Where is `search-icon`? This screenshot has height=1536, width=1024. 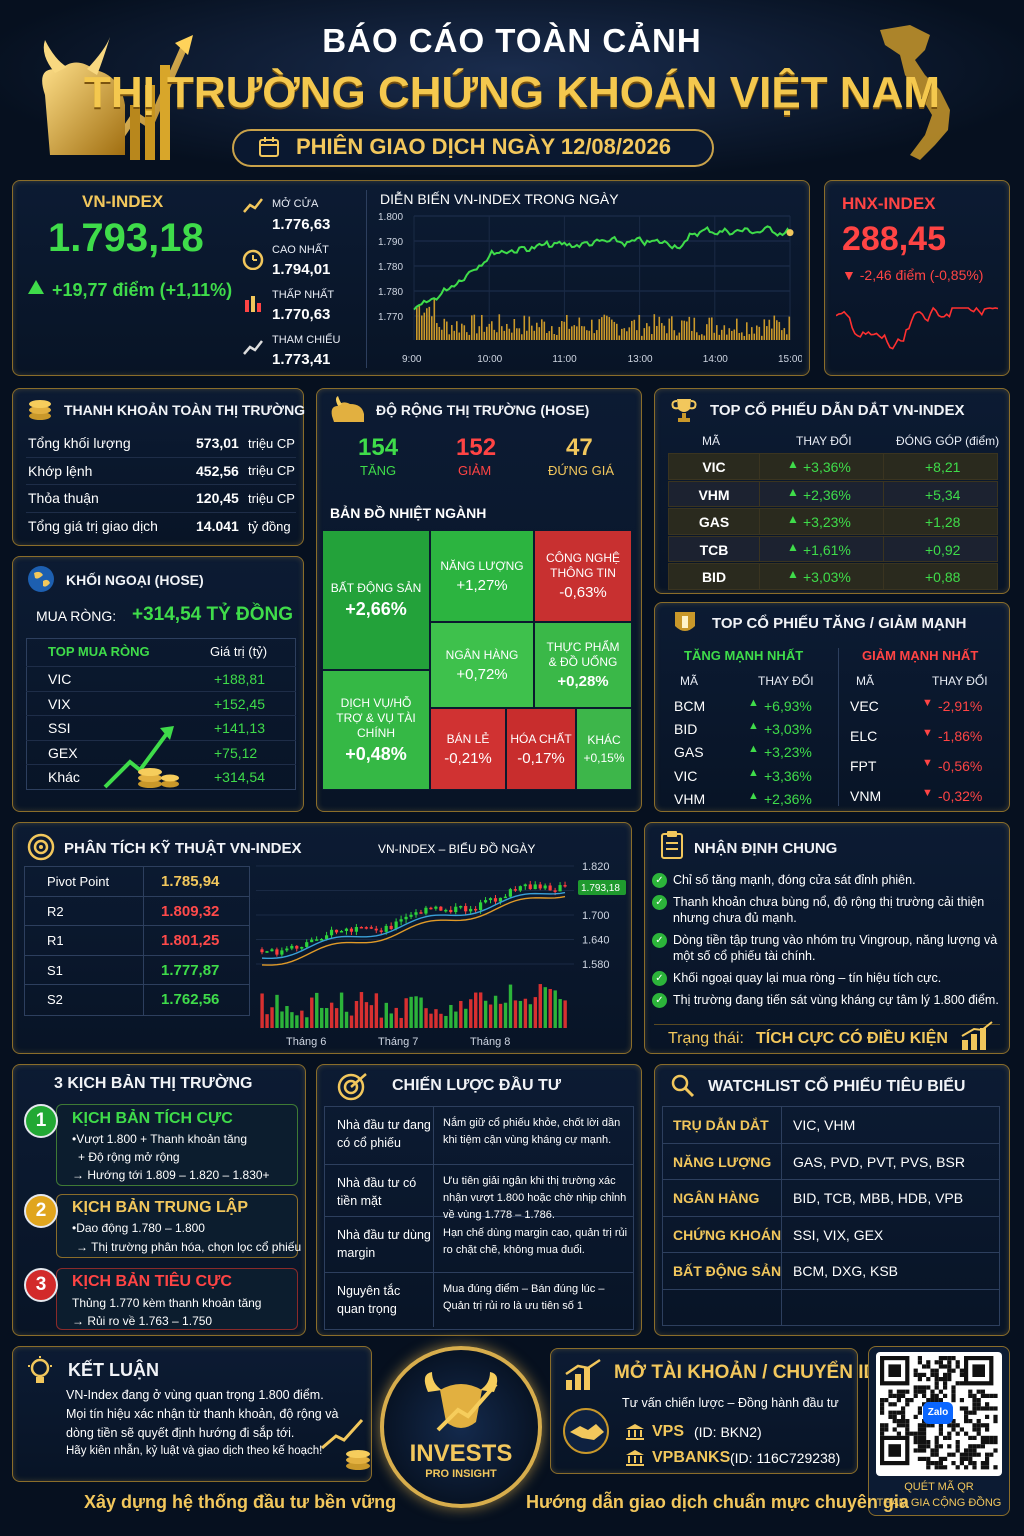
search-icon is located at coordinates (683, 1086).